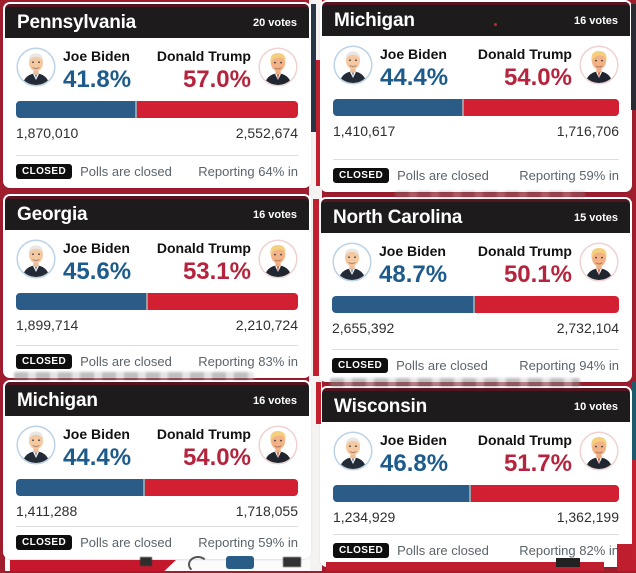  Describe the element at coordinates (475, 264) in the screenshot. I see `candidates-row: Joe Biden 48.7% Donald Trump 50.1%` at that location.